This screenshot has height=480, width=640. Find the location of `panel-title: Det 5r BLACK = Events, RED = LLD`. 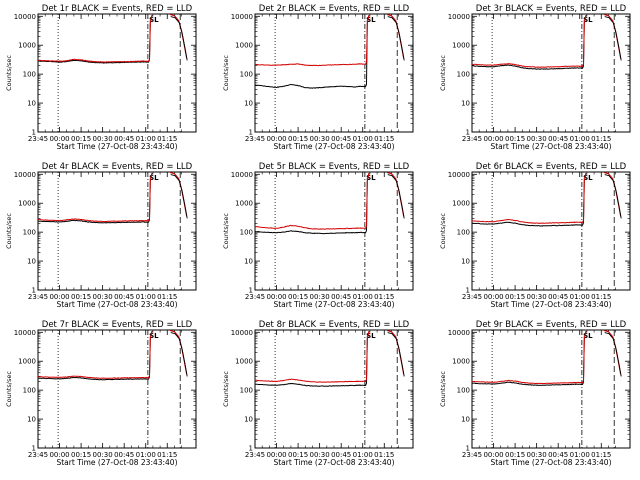

panel-title: Det 5r BLACK = Events, RED = LLD is located at coordinates (334, 167).